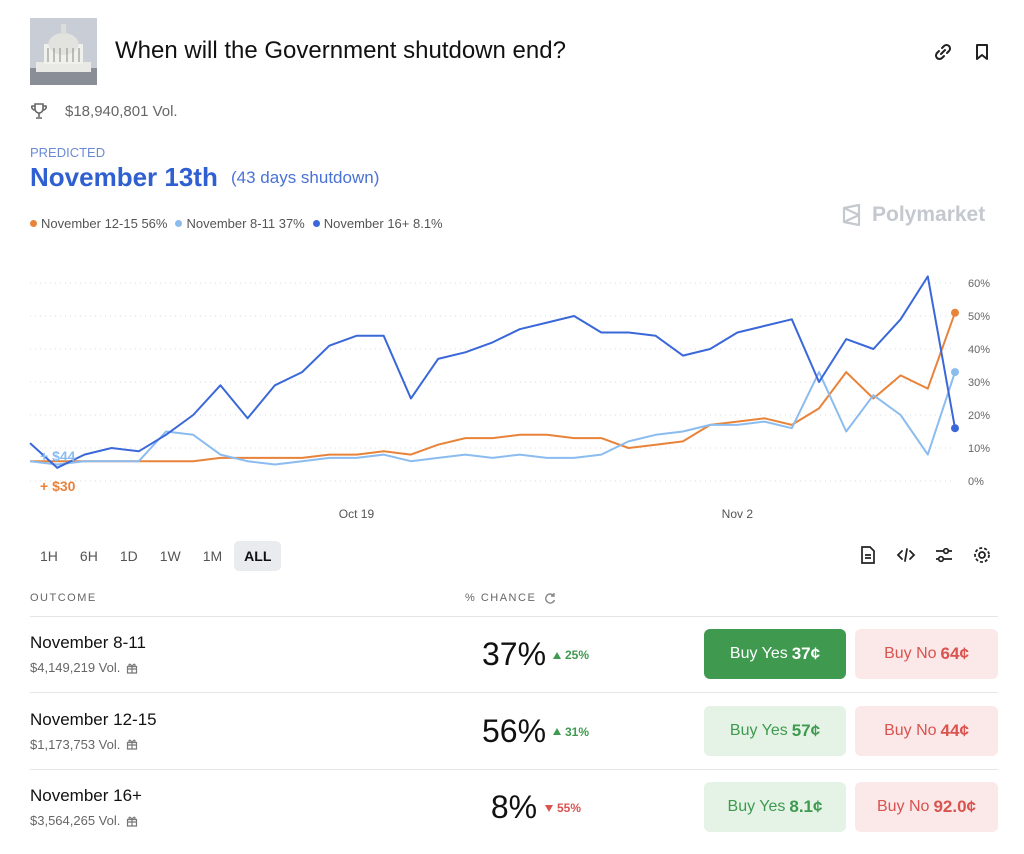 Image resolution: width=1024 pixels, height=854 pixels. What do you see at coordinates (501, 598) in the screenshot?
I see `chance-header: % CHANCE` at bounding box center [501, 598].